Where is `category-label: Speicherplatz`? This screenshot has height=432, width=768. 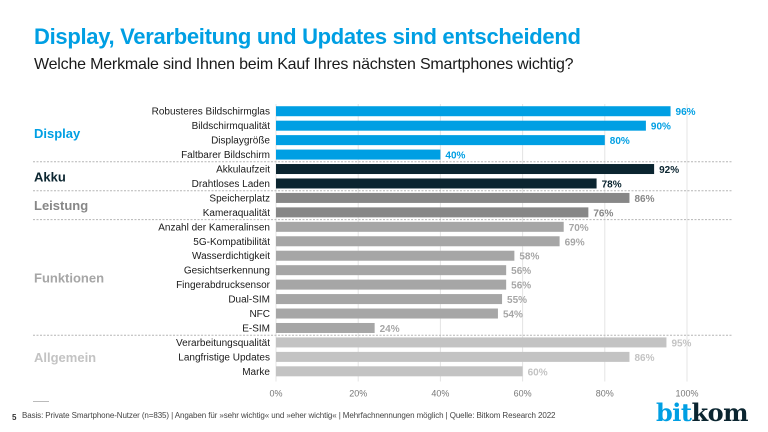 category-label: Speicherplatz is located at coordinates (239, 198).